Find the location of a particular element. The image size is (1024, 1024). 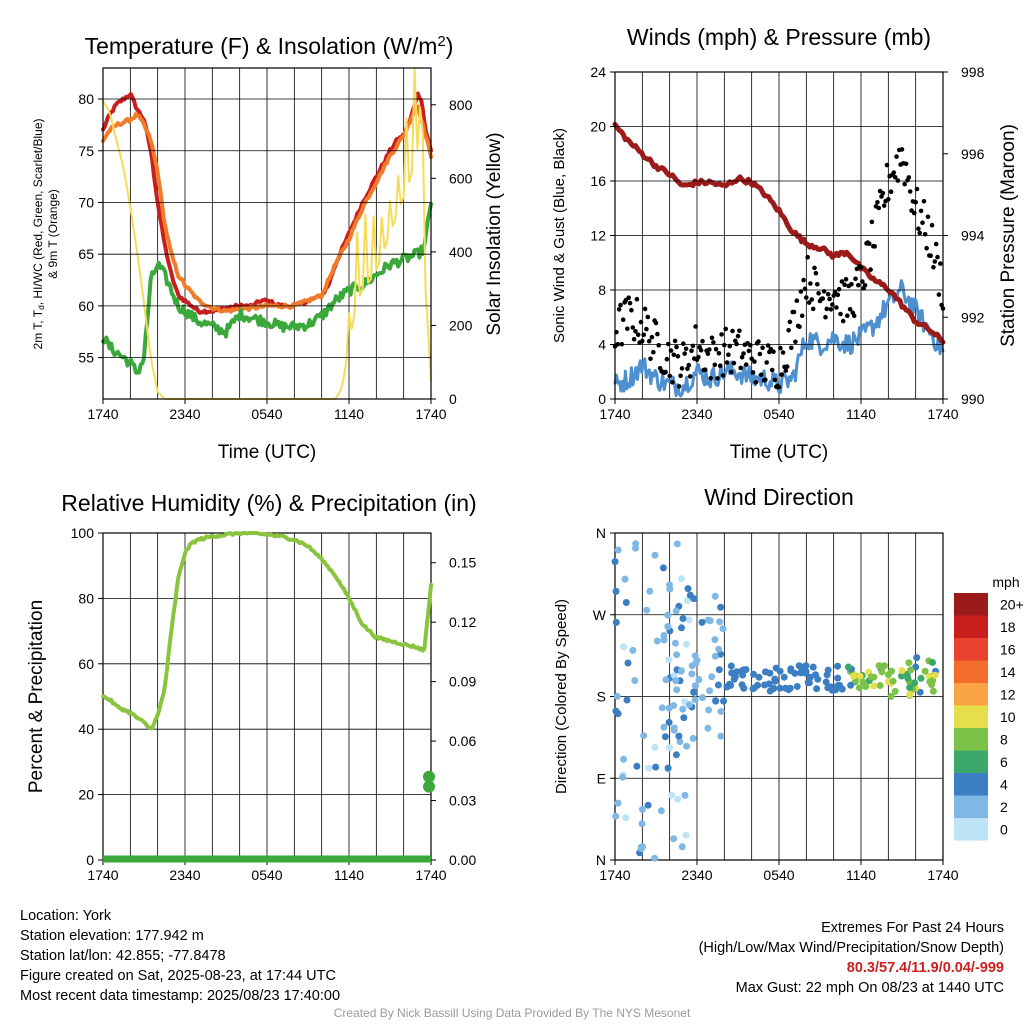

y-axis-label-temperature-2: & 9m T (Orange) is located at coordinates (53, 234).